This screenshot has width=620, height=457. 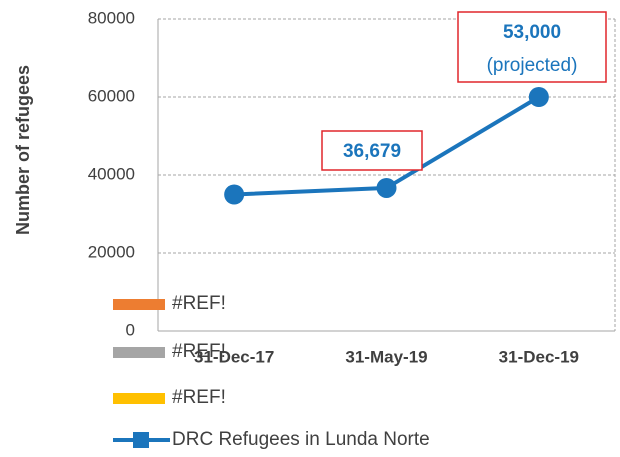 What do you see at coordinates (532, 65) in the screenshot?
I see `annotation-subtext: (projected)` at bounding box center [532, 65].